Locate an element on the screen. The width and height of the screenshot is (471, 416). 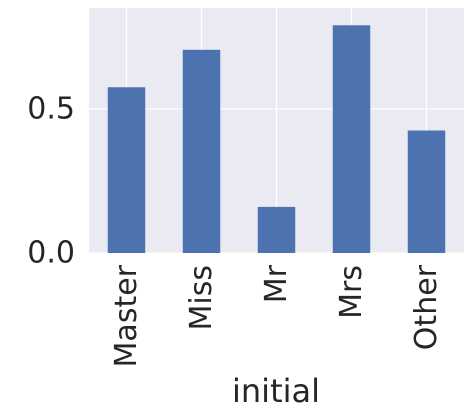
y-tick-labels: 0.0 0.5 is located at coordinates (51, 180).